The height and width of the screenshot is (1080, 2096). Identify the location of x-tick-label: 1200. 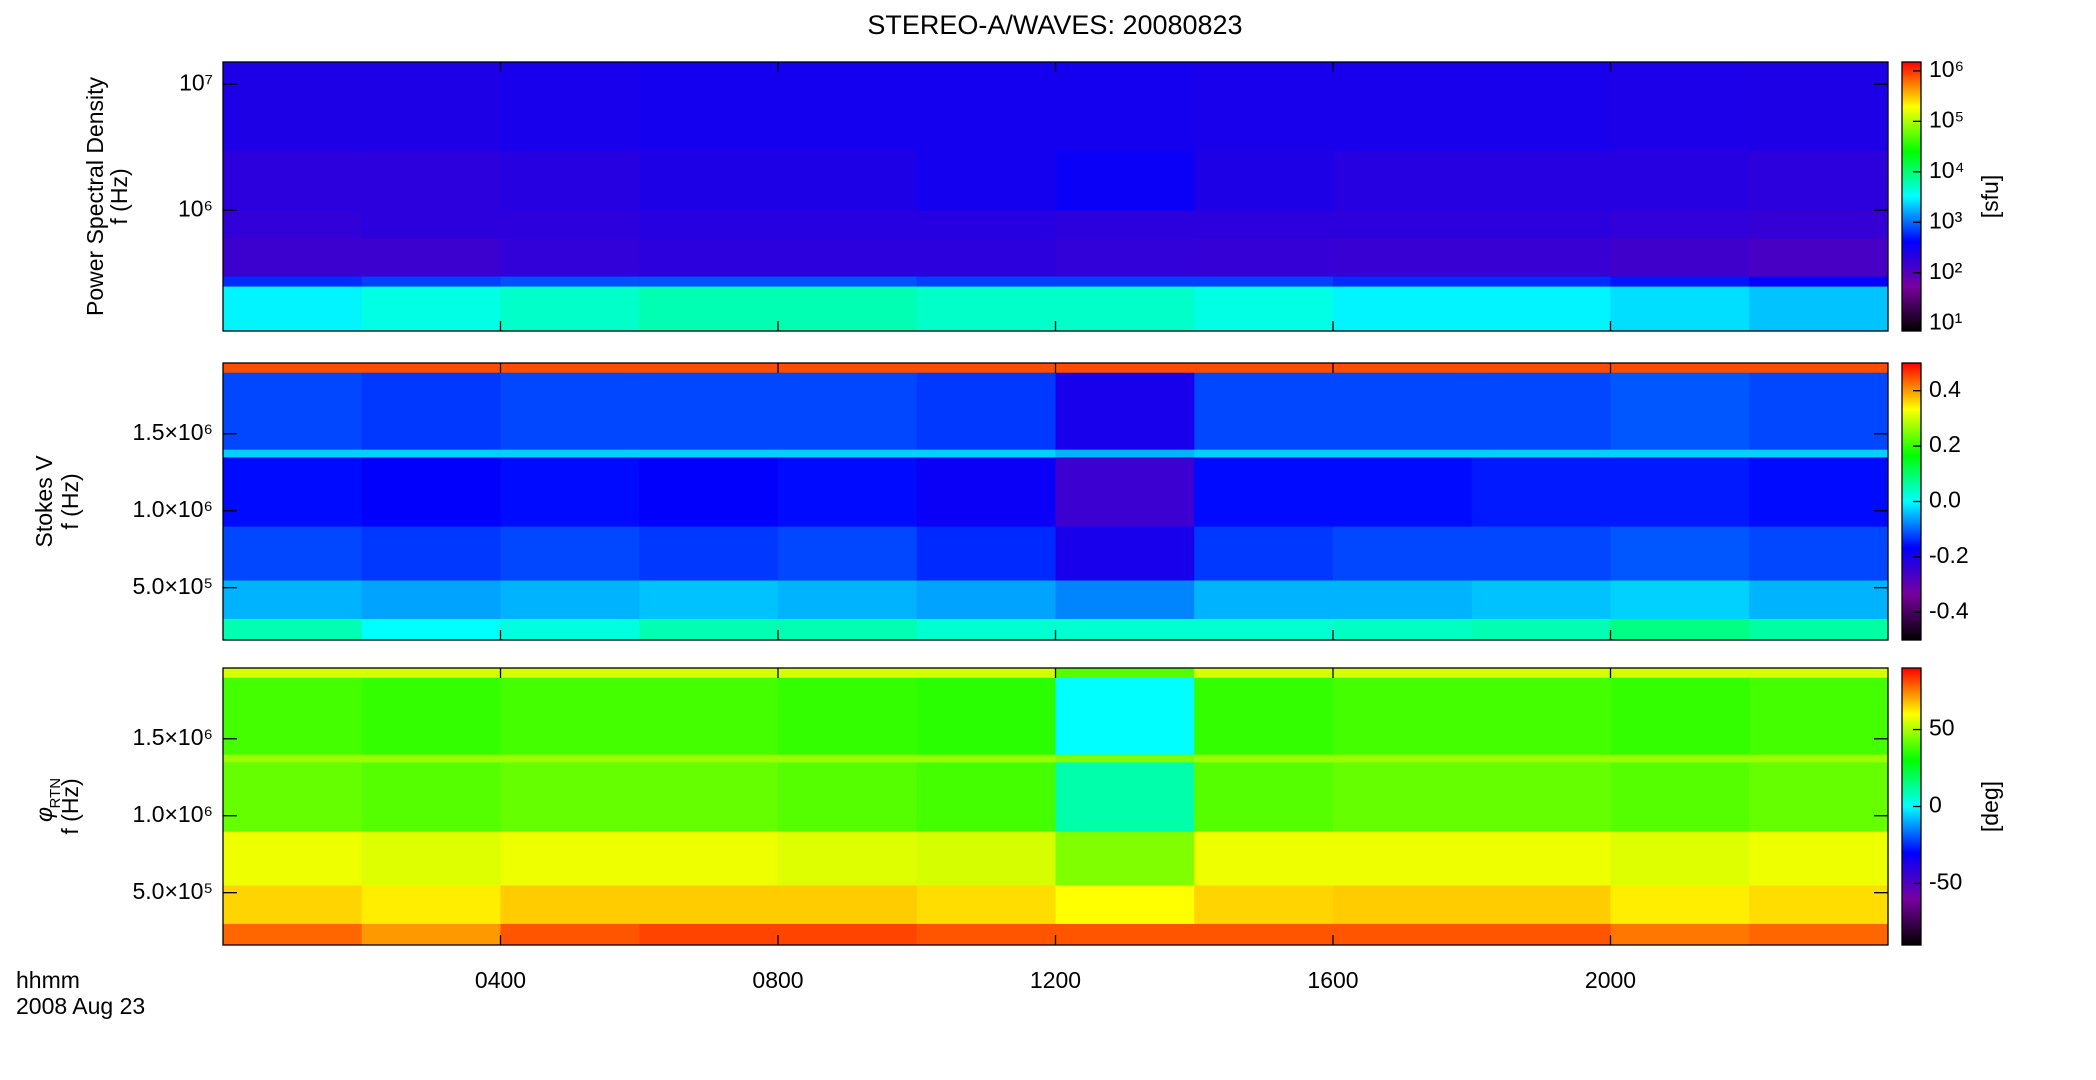
(1055, 980).